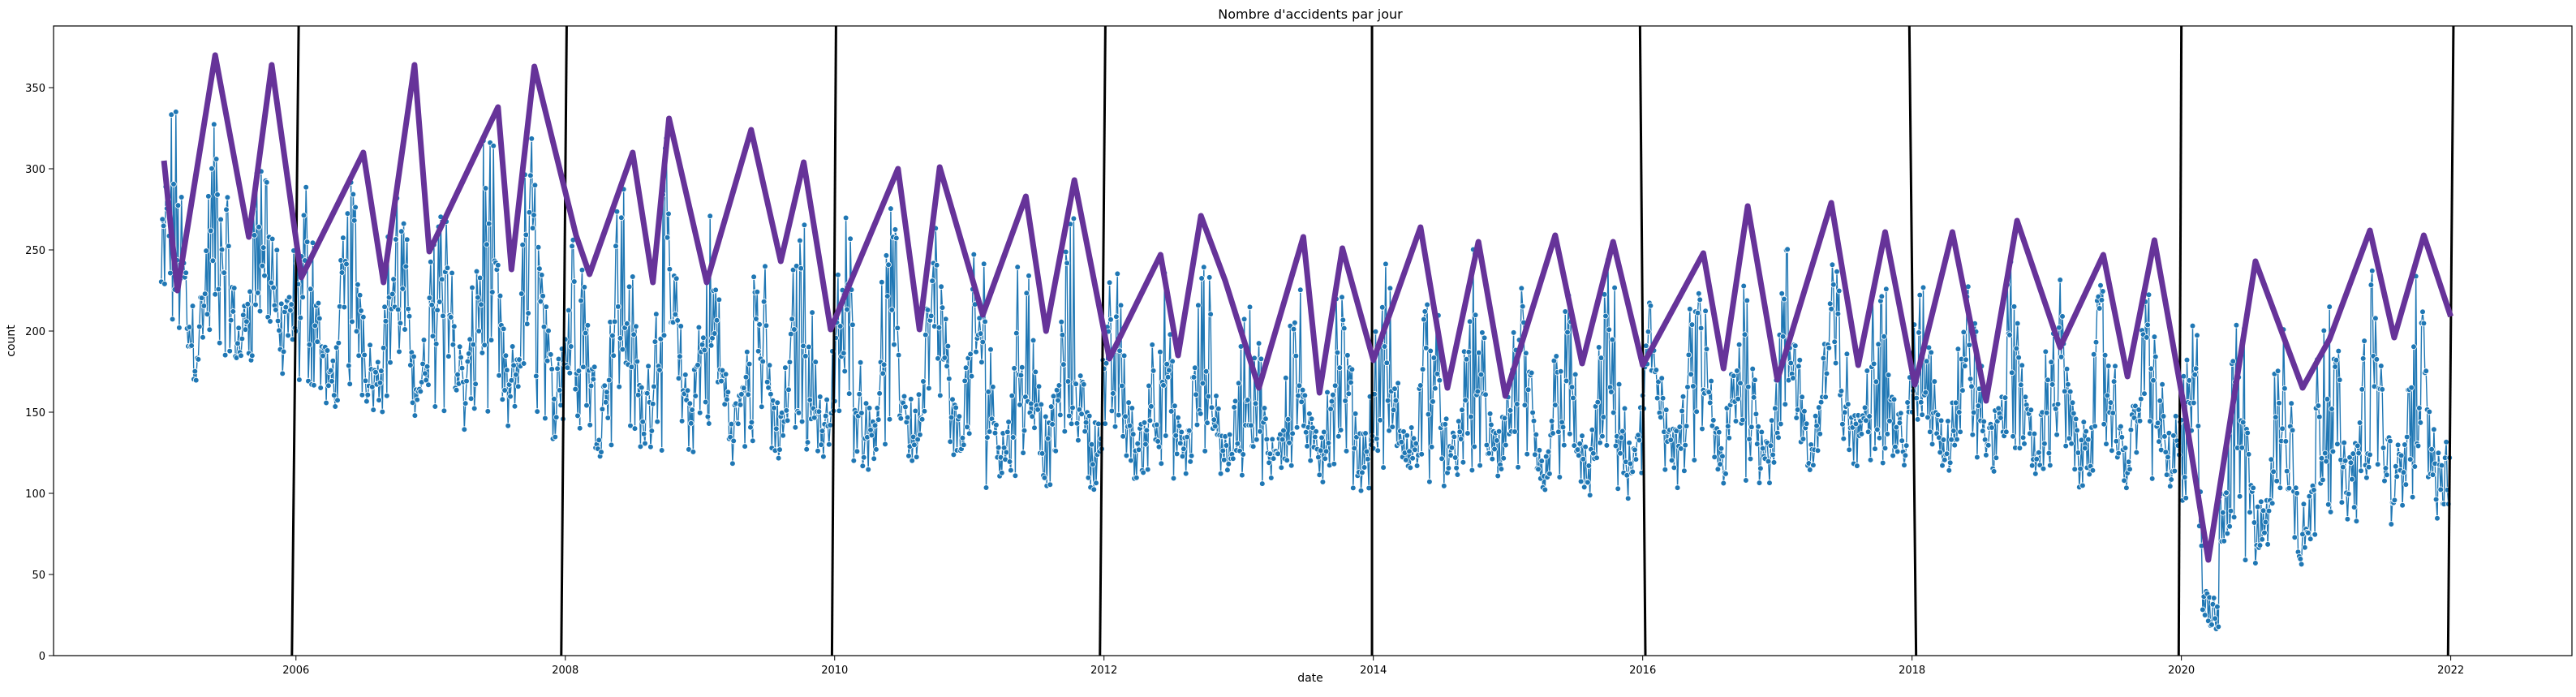 The image size is (2576, 697). I want to click on x-axis-label: date, so click(1310, 679).